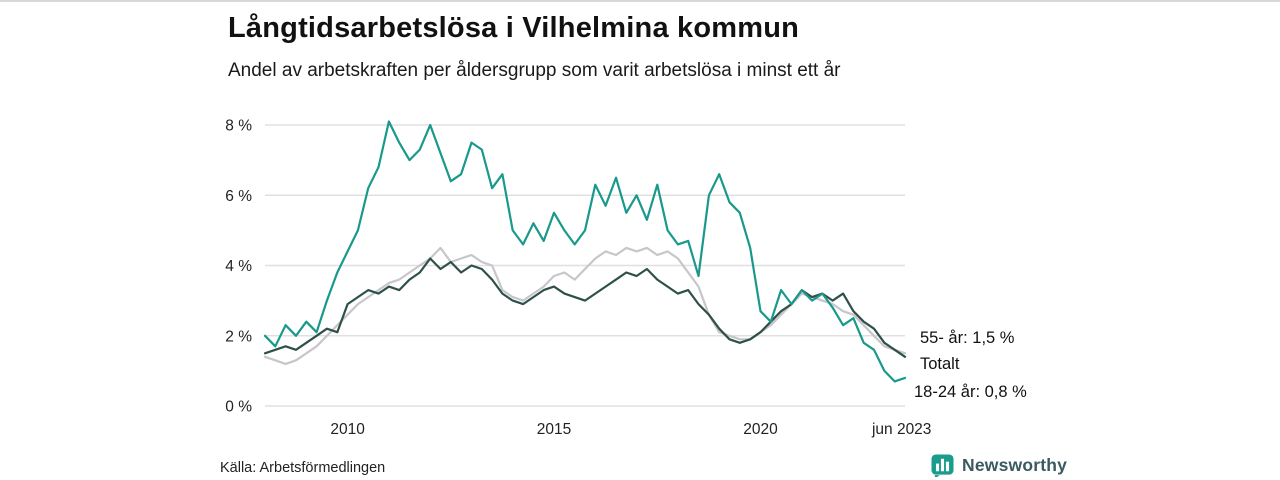 The width and height of the screenshot is (1280, 480). What do you see at coordinates (238, 196) in the screenshot?
I see `svg-text: 6 %` at bounding box center [238, 196].